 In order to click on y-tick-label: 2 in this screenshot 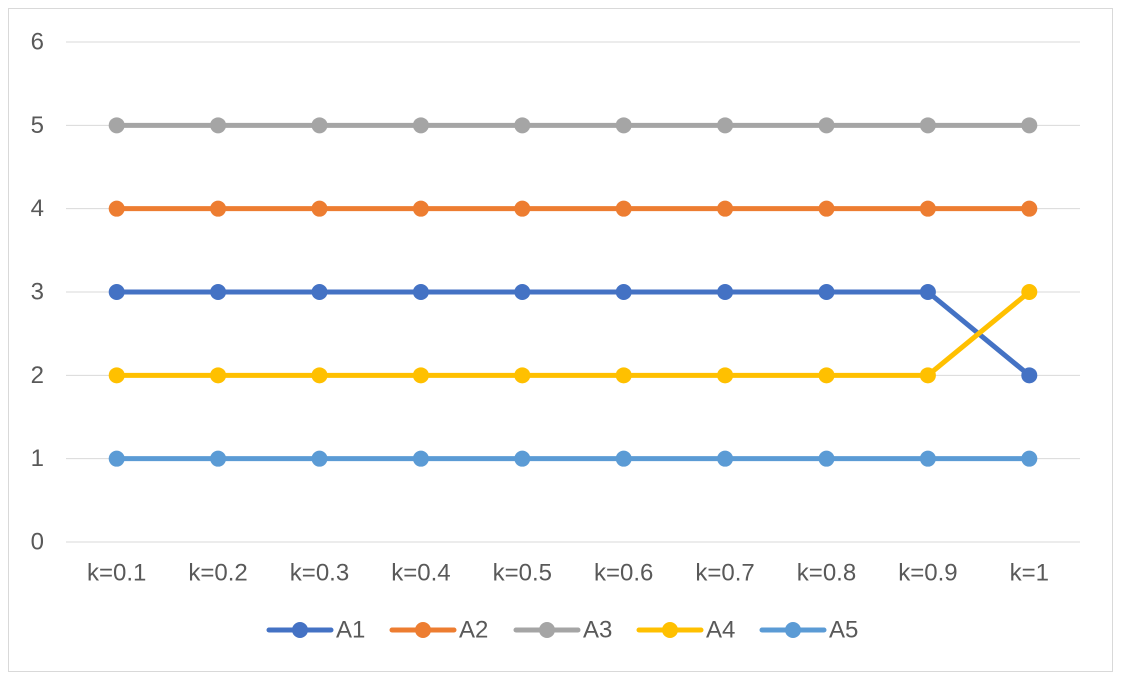, I will do `click(37, 375)`.